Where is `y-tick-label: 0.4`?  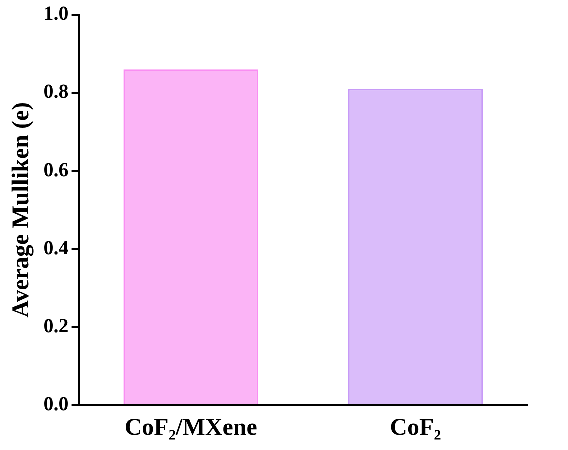 y-tick-label: 0.4 is located at coordinates (56, 248).